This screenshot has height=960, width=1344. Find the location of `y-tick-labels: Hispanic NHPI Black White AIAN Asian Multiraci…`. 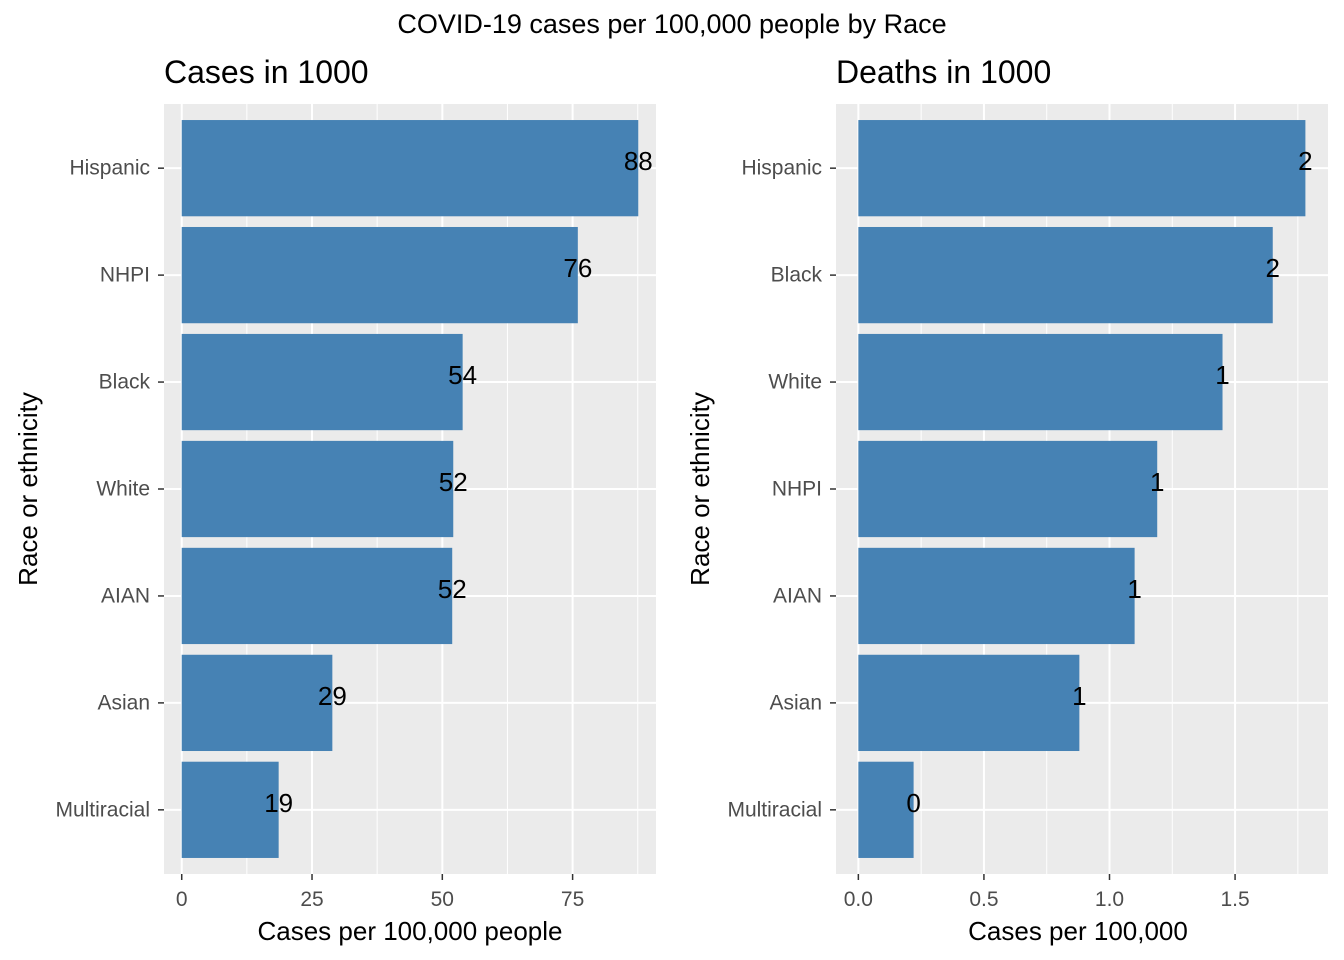

y-tick-labels: Hispanic NHPI Black White AIAN Asian Multiraci… is located at coordinates (102, 489).